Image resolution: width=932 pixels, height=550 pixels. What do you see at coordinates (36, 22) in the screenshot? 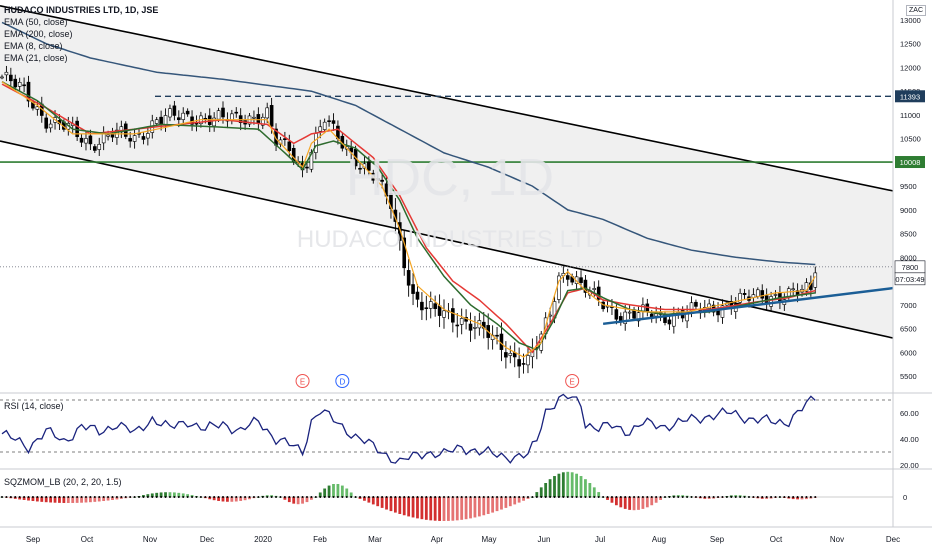
I see `legend-ema-50: EMA (50, close)` at bounding box center [36, 22].